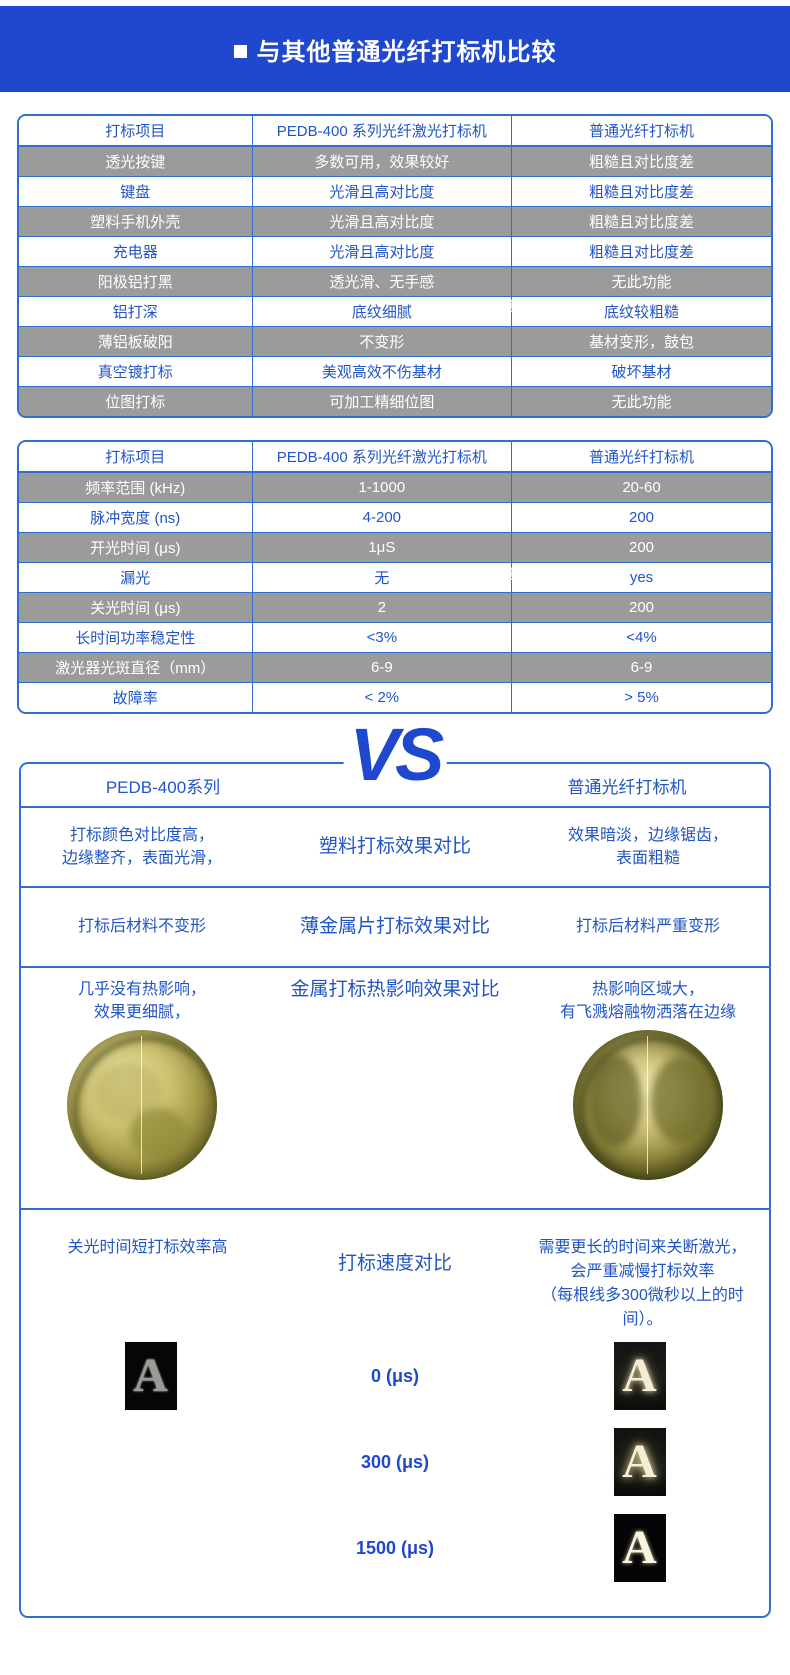  I want to click on sample-2-left, so click(150, 1548).